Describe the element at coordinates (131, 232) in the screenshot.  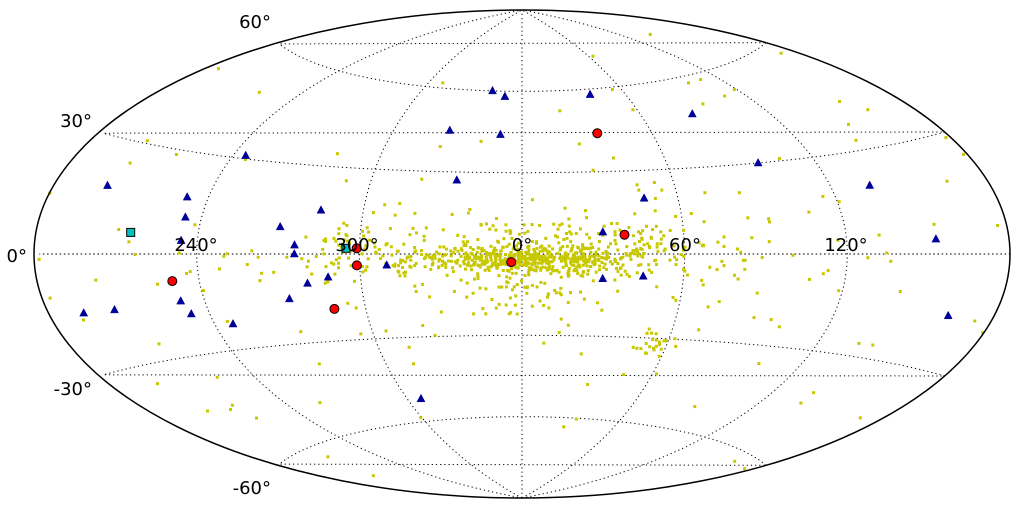
I see `square-marker` at that location.